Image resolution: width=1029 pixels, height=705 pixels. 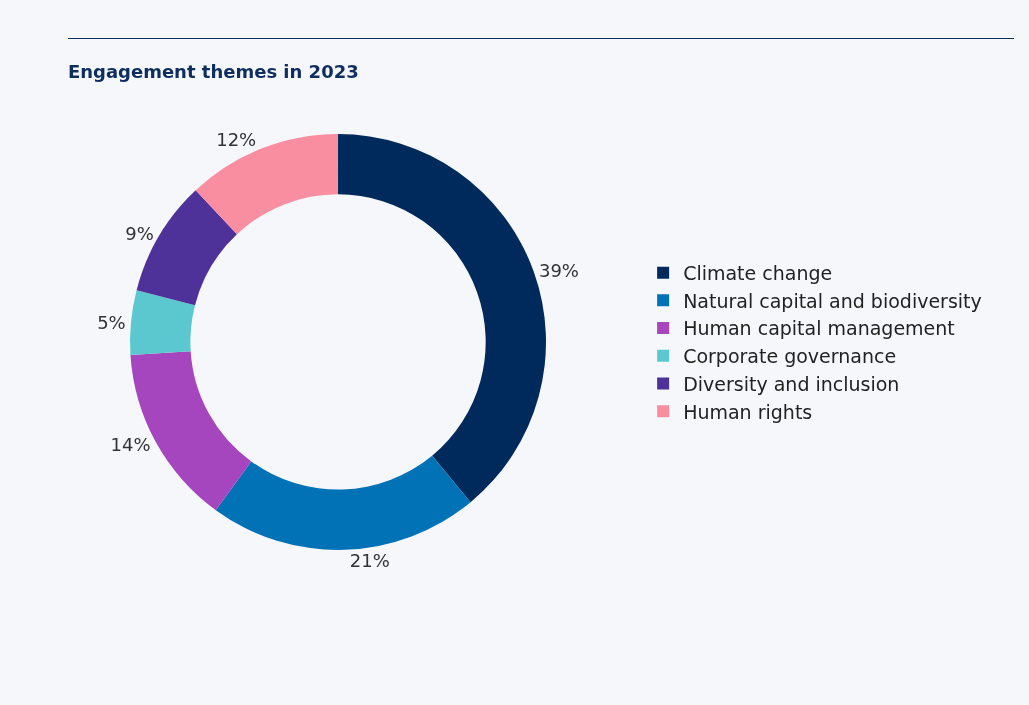 I want to click on legend-label: Human capital management, so click(x=819, y=328).